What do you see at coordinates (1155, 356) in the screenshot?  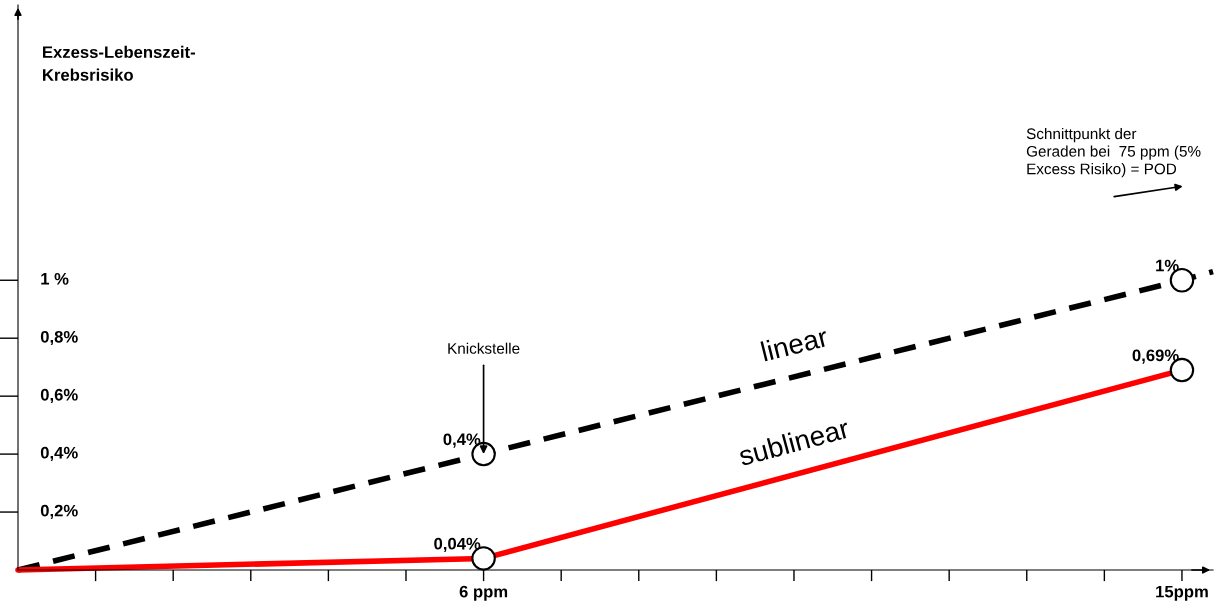 I see `data-label: 0,69%` at bounding box center [1155, 356].